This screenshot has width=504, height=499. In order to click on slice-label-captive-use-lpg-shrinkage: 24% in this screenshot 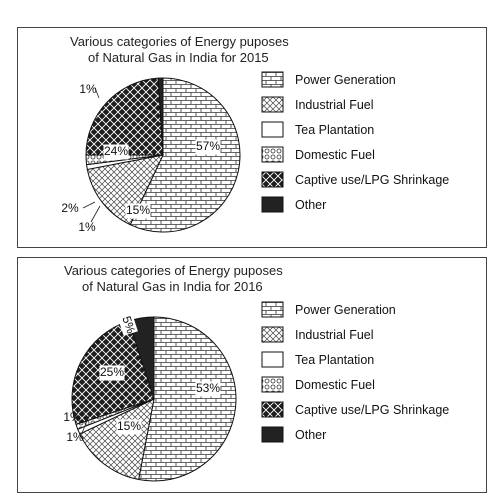, I will do `click(116, 151)`.